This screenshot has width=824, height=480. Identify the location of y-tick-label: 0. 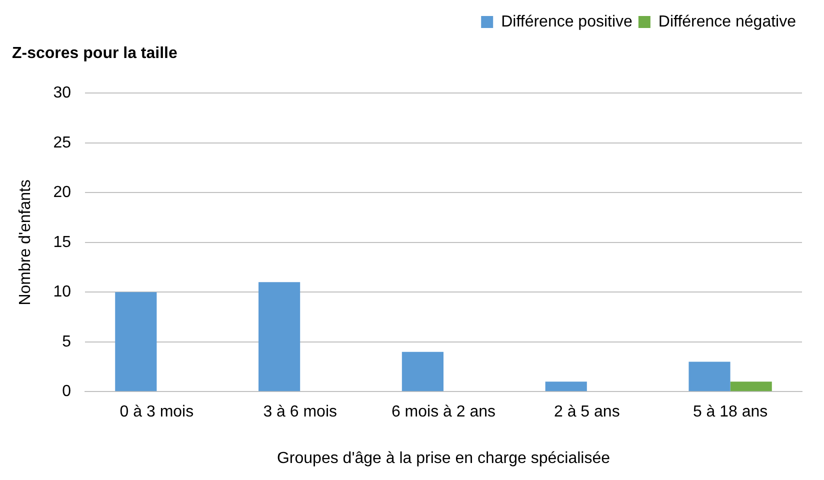
(67, 391).